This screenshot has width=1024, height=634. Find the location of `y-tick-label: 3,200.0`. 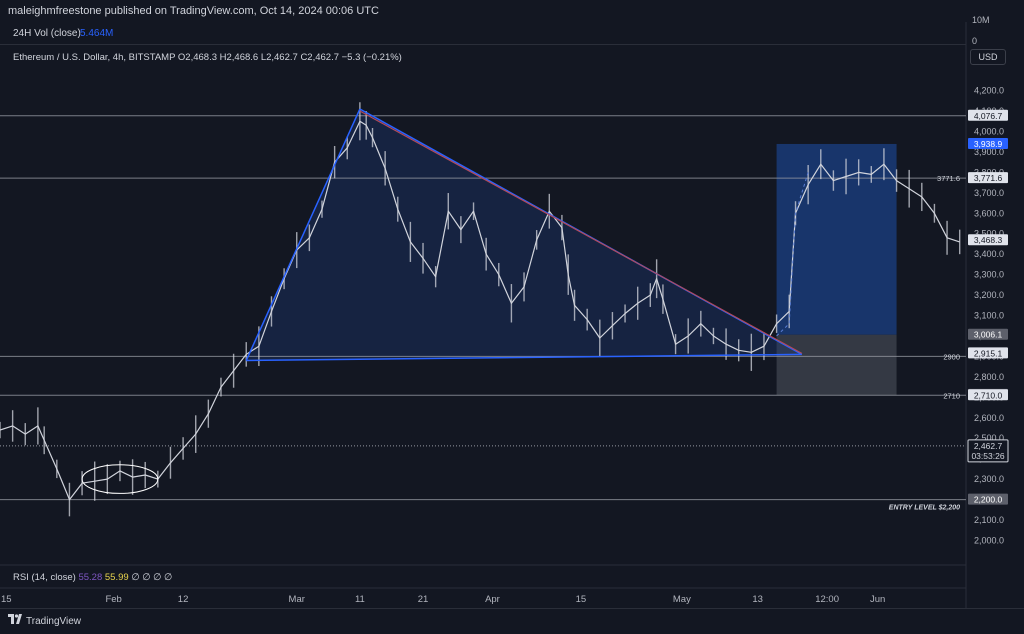

y-tick-label: 3,200.0 is located at coordinates (989, 295).